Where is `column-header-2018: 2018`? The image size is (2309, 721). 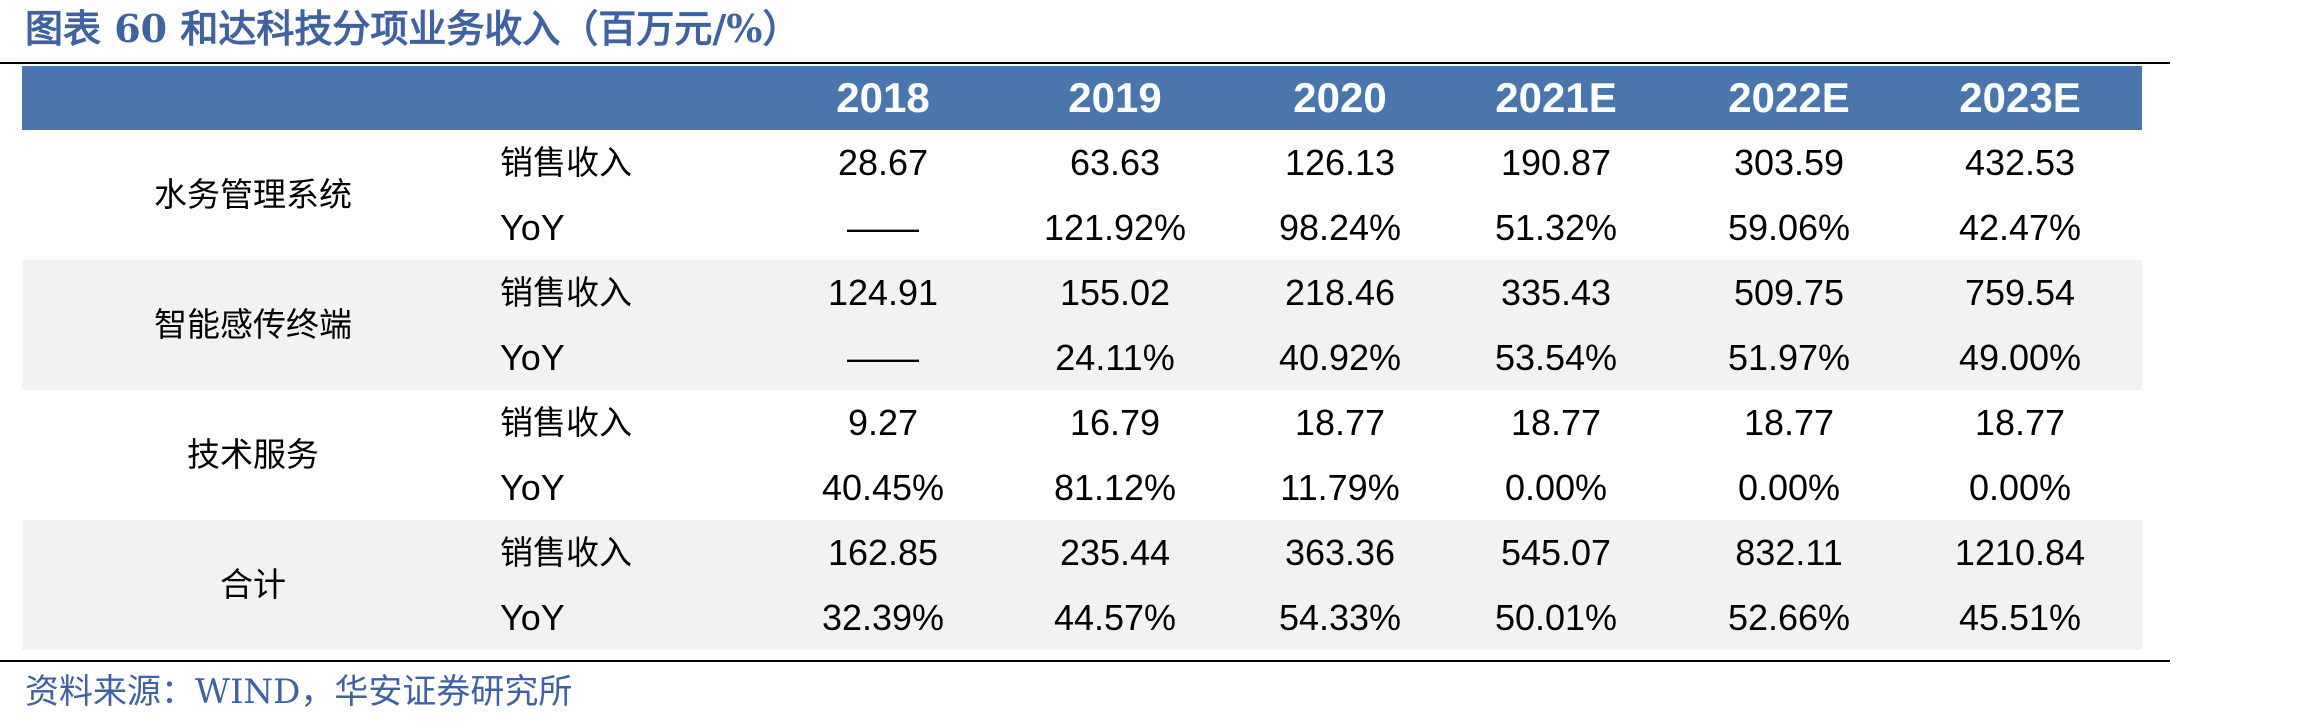 column-header-2018: 2018 is located at coordinates (883, 97).